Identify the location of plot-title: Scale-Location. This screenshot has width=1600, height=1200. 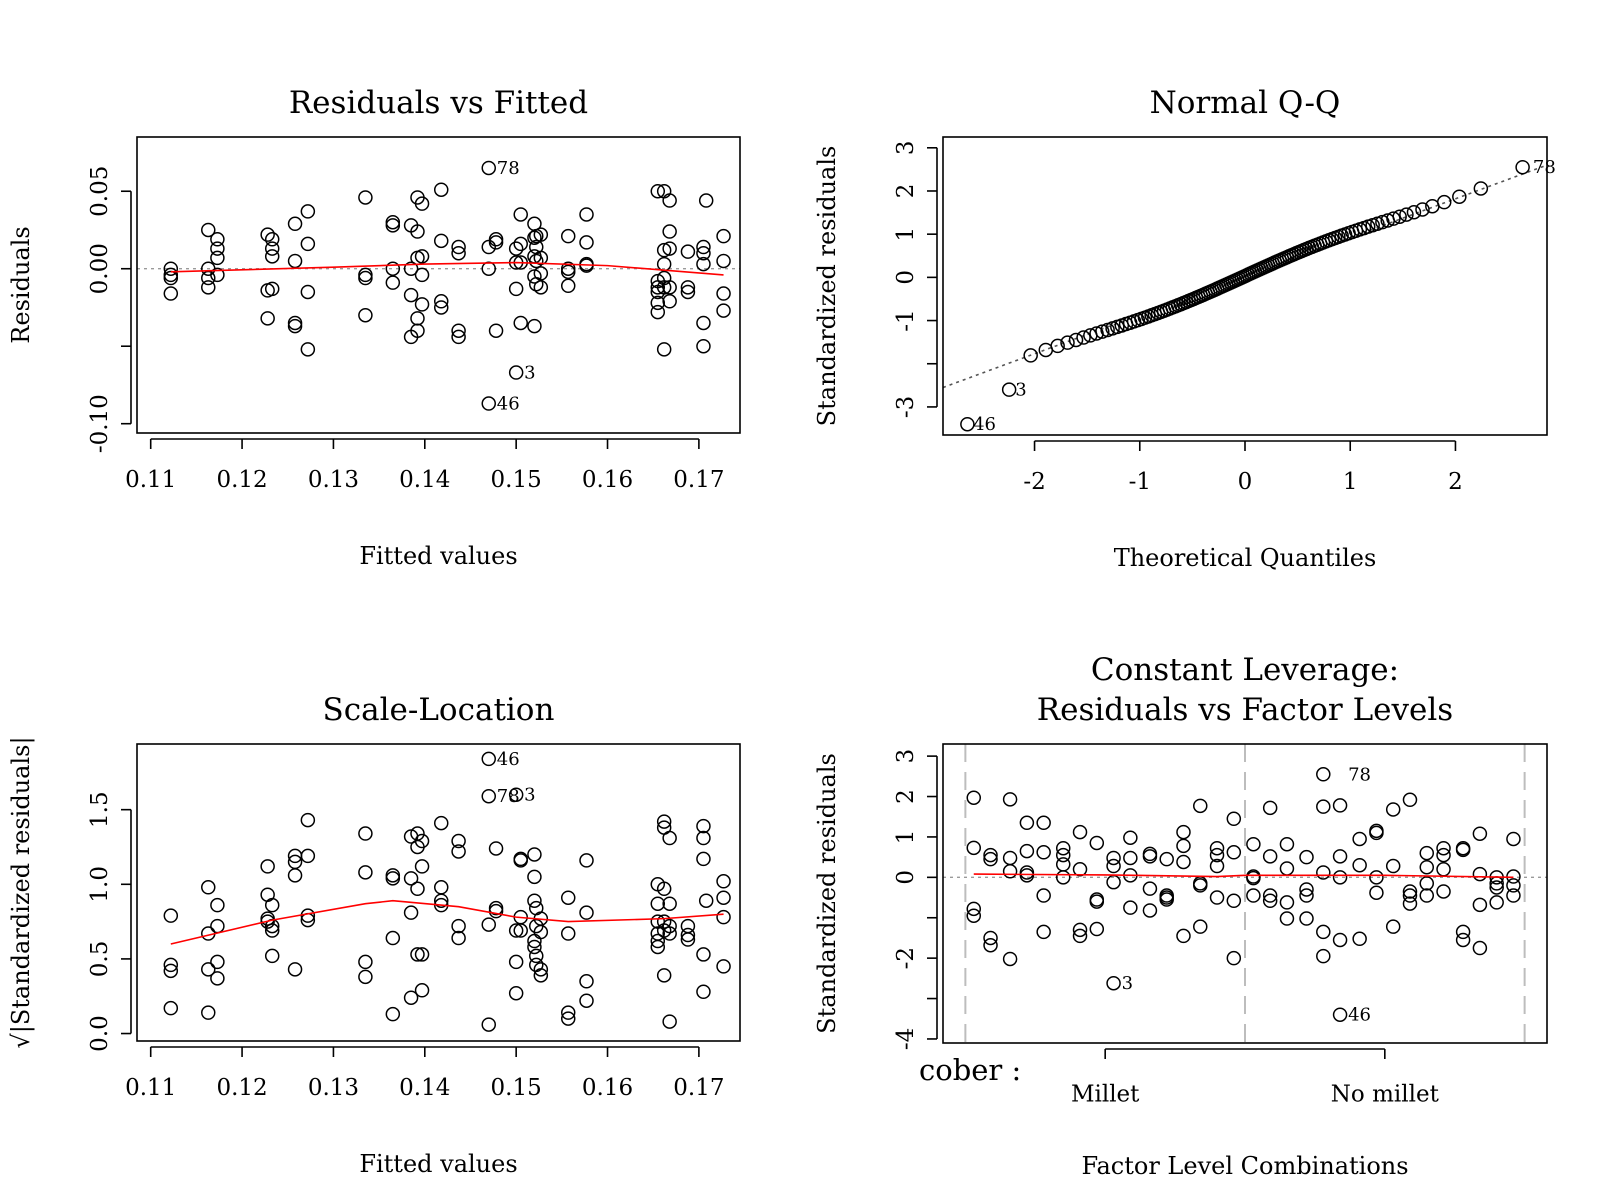
(439, 710).